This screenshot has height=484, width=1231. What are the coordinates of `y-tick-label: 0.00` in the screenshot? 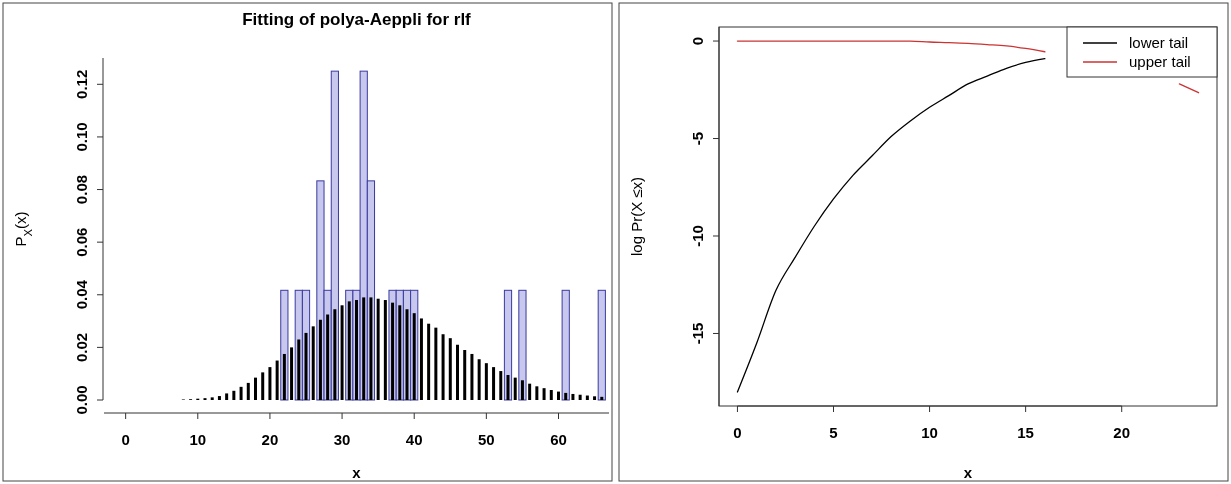 It's located at (81, 400).